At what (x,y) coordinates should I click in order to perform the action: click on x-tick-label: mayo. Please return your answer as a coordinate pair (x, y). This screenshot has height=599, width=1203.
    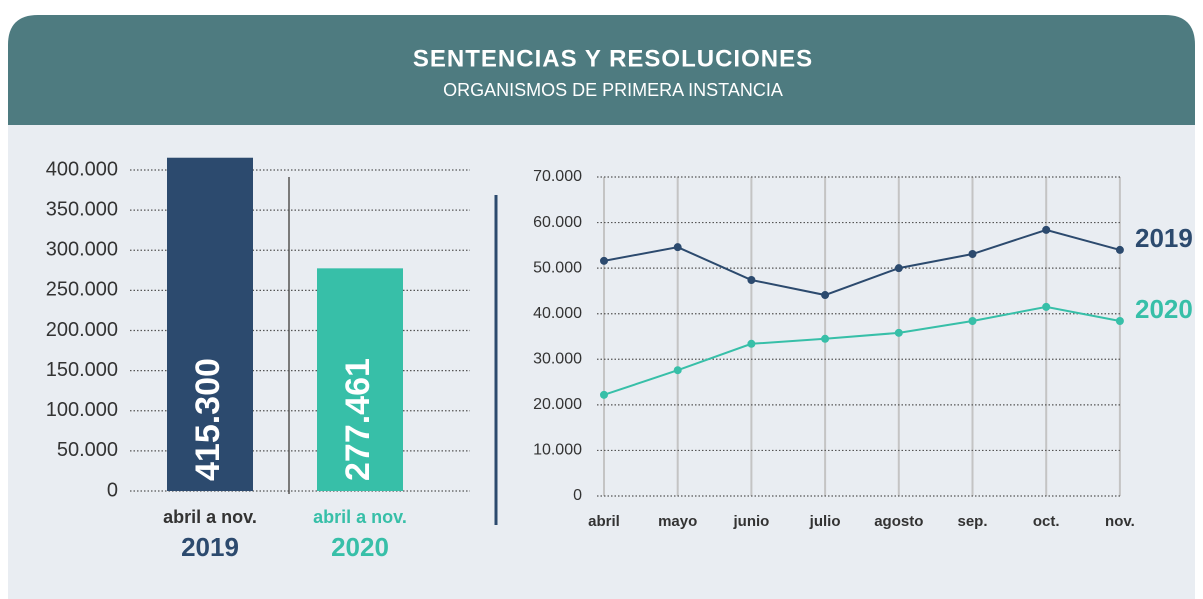
    Looking at the image, I should click on (677, 521).